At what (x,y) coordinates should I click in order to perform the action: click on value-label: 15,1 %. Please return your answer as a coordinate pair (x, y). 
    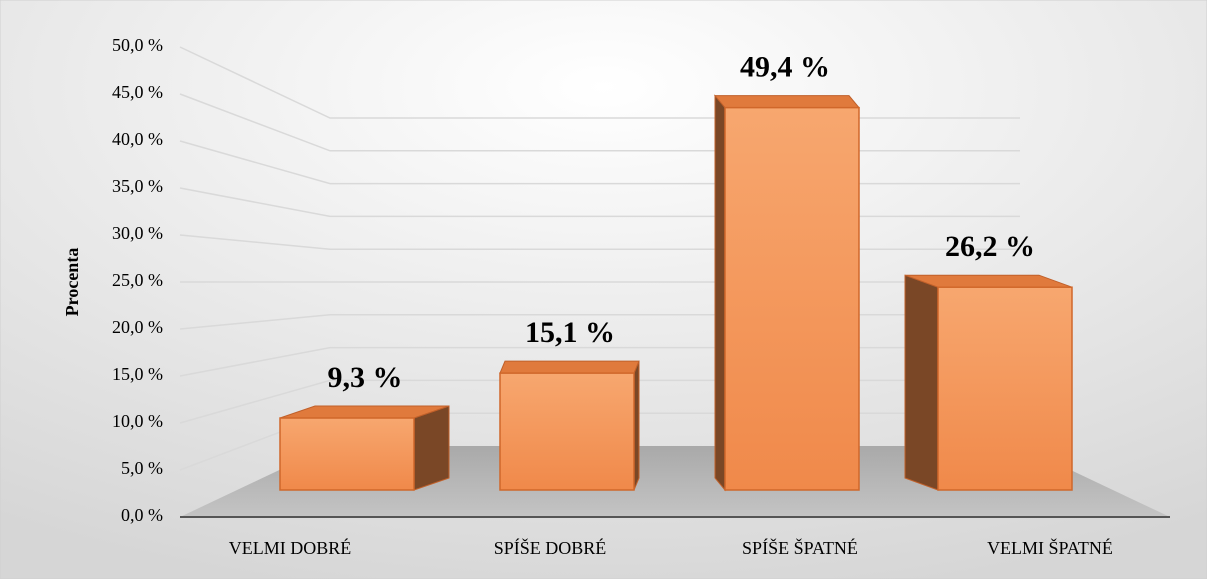
    Looking at the image, I should click on (570, 332).